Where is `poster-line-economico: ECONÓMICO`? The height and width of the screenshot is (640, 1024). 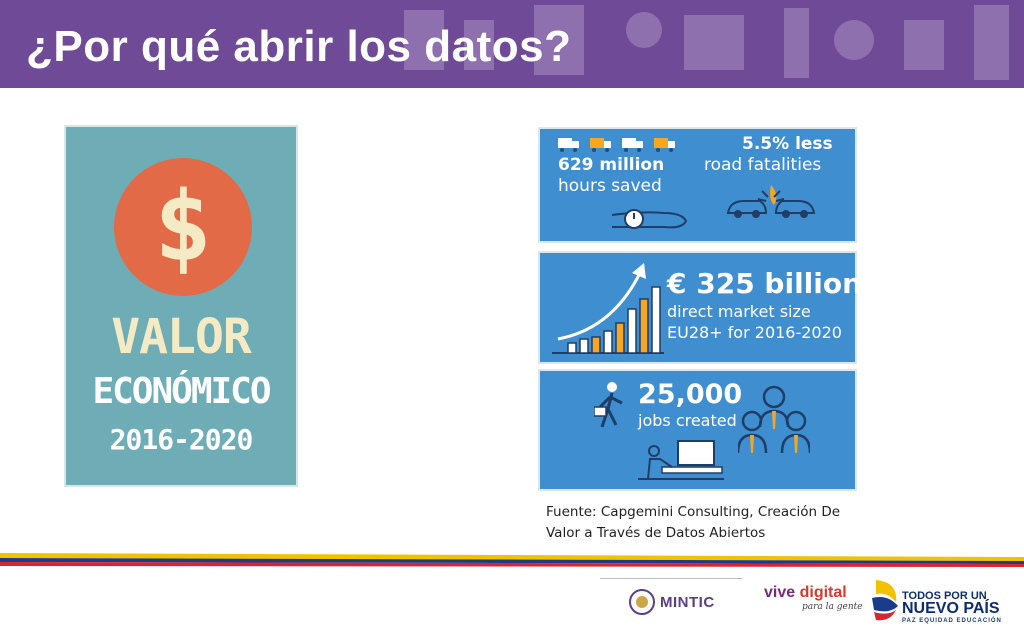 poster-line-economico: ECONÓMICO is located at coordinates (181, 391).